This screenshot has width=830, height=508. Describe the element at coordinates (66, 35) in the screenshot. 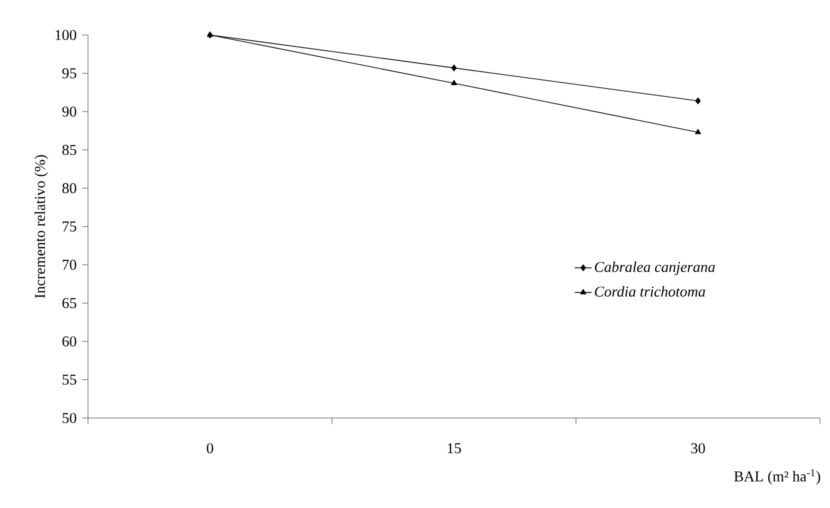

I see `y-tick-label: 100` at that location.